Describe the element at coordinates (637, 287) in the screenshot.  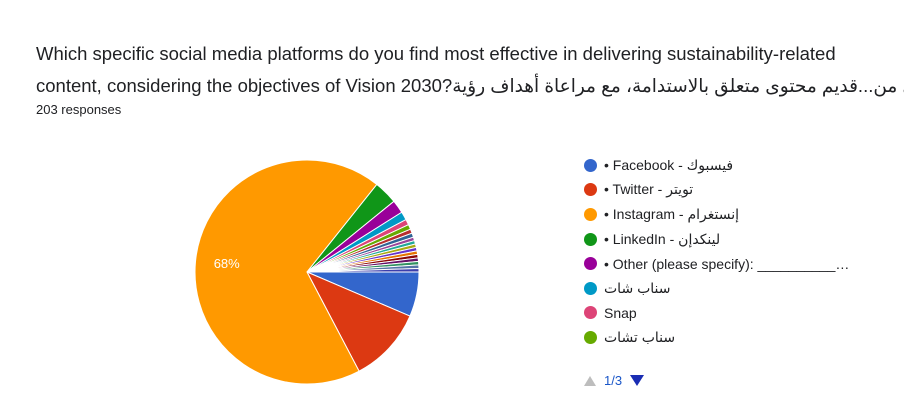
I see `legend-label: سناب شات` at that location.